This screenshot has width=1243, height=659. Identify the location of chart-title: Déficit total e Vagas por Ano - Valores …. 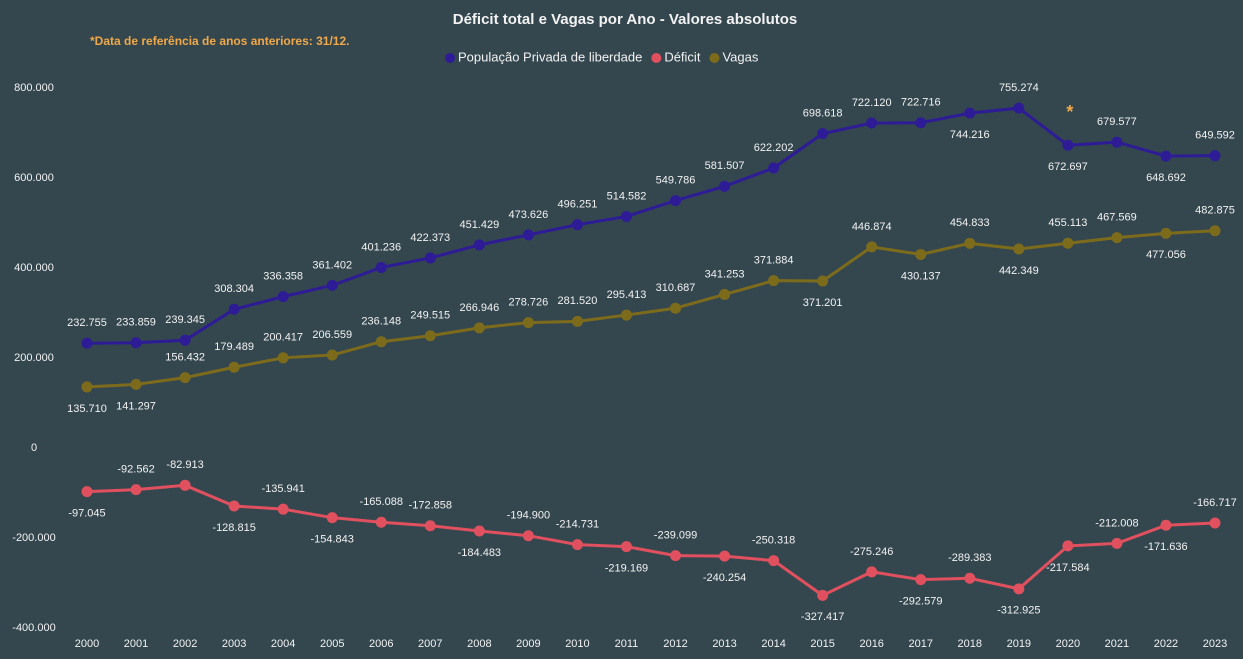
(625, 19).